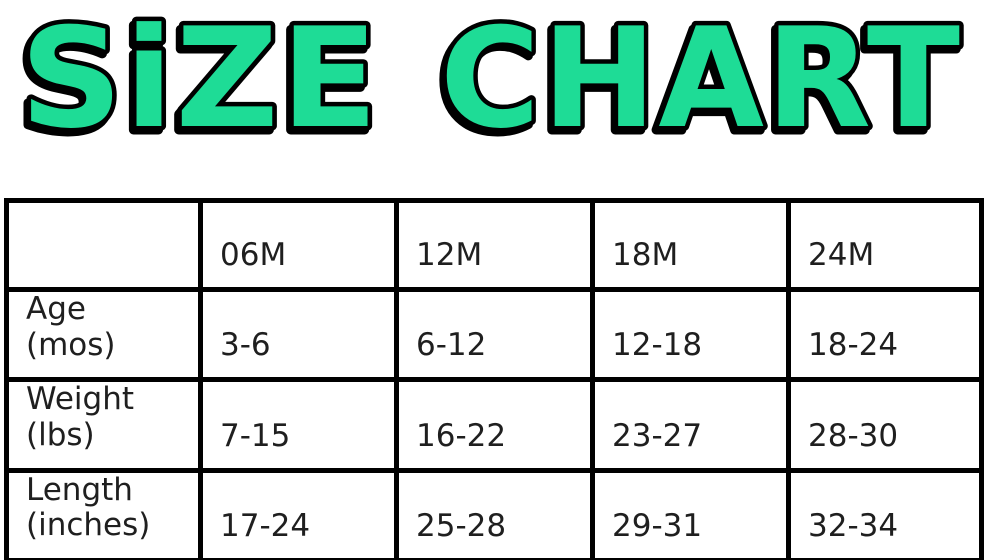 This screenshot has width=984, height=560. What do you see at coordinates (690, 334) in the screenshot?
I see `table-cell-age-18m: 12-18` at bounding box center [690, 334].